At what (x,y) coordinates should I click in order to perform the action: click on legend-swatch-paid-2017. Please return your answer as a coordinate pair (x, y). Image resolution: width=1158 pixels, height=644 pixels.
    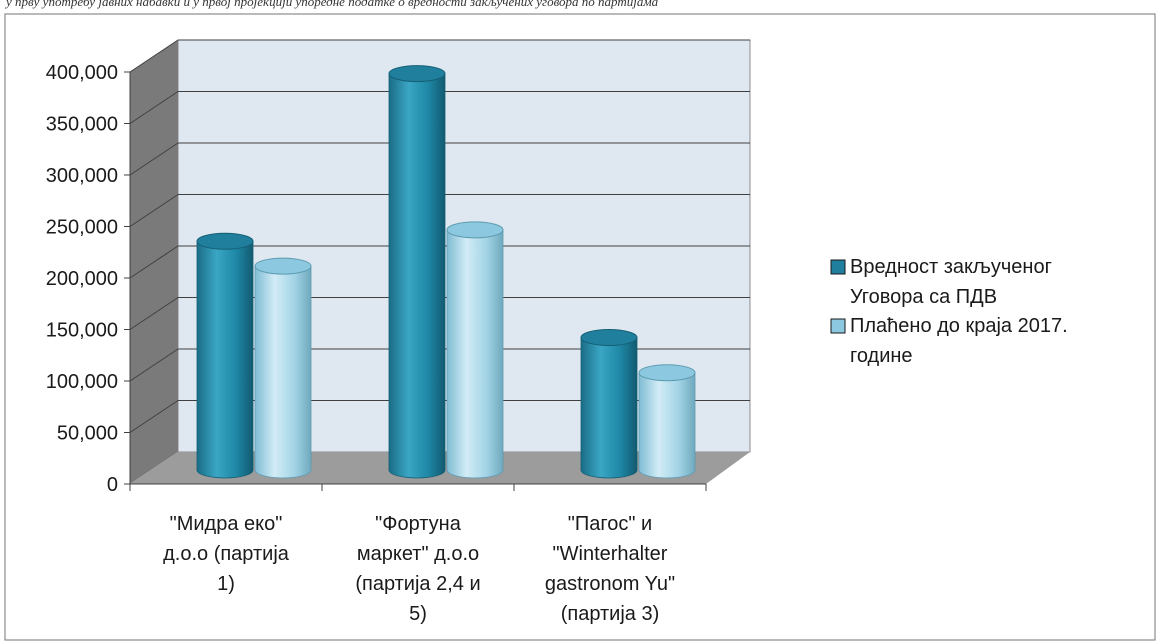
    Looking at the image, I should click on (838, 326).